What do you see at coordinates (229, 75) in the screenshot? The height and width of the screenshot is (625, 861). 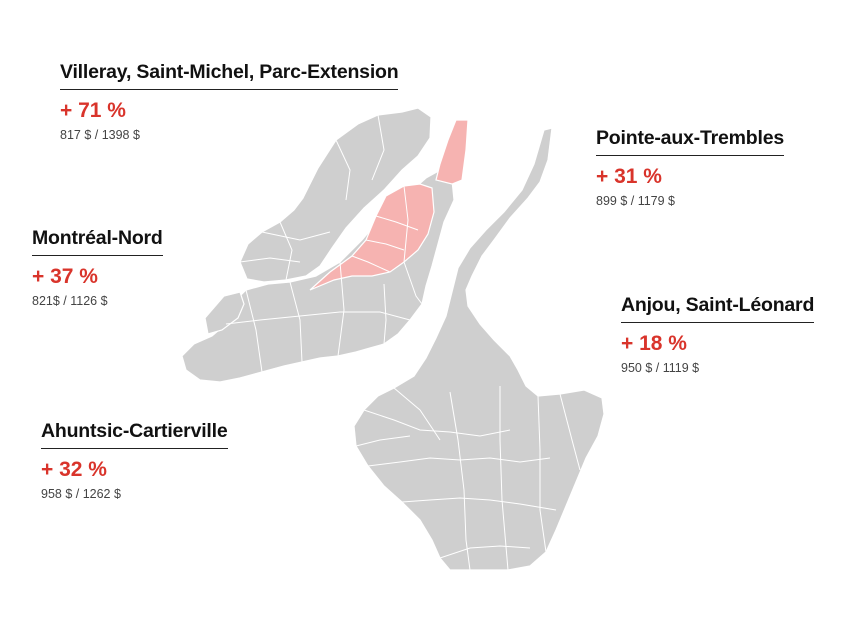 I see `district-name: Villeray, Saint-Michel, Parc-Extension` at bounding box center [229, 75].